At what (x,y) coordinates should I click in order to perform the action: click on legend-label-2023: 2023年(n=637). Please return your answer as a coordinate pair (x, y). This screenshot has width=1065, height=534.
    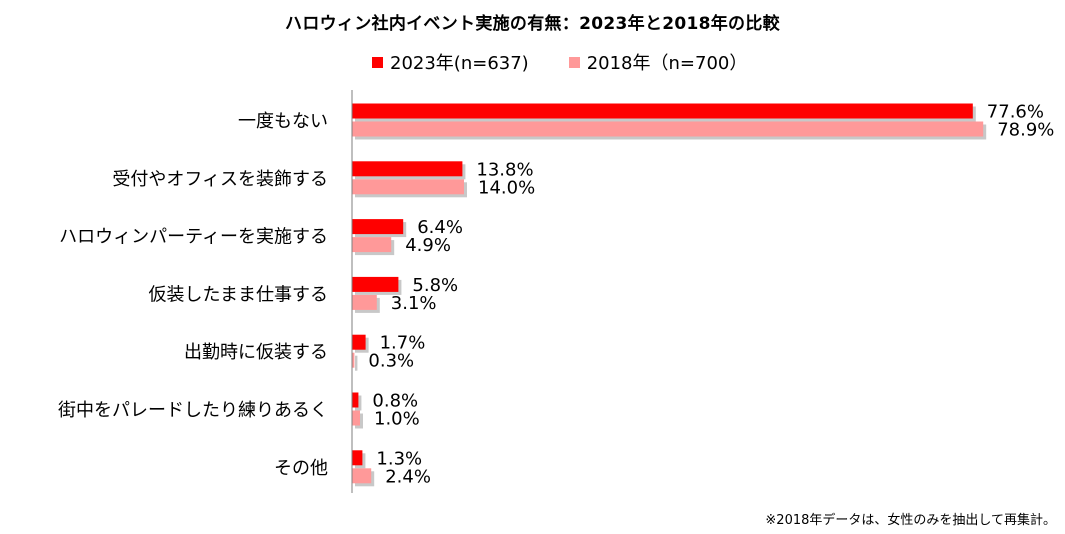
    Looking at the image, I should click on (459, 63).